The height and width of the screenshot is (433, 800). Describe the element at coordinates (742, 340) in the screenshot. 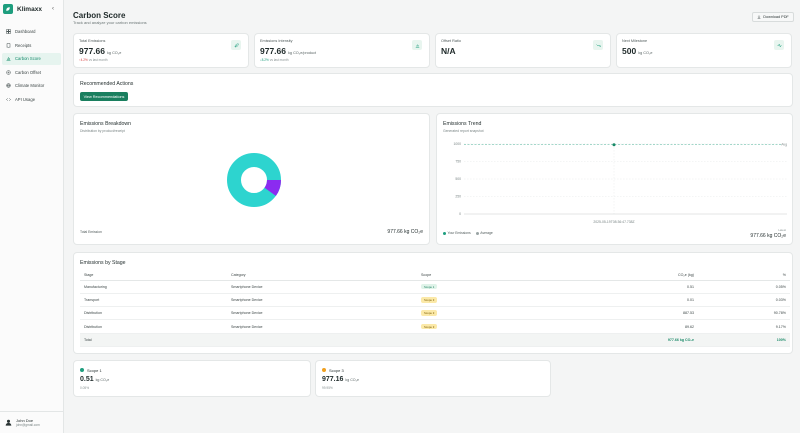

I see `cell-total-pct: 100%` at that location.